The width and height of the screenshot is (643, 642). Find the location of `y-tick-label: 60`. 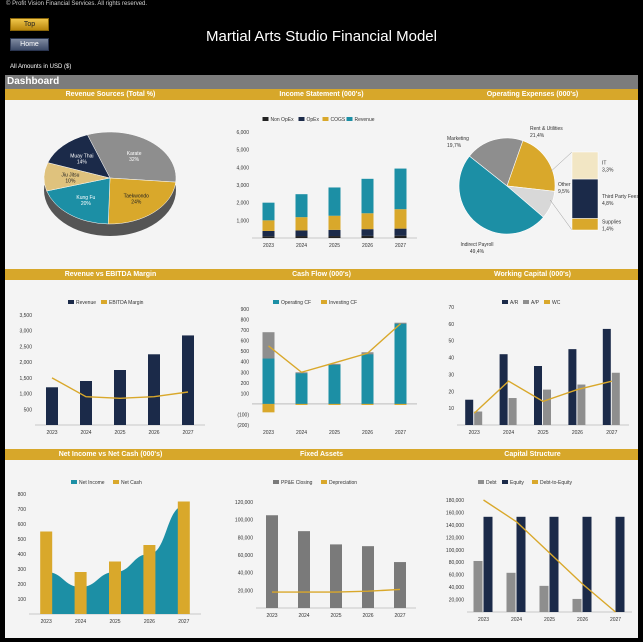

y-tick-label: 60 is located at coordinates (451, 325).